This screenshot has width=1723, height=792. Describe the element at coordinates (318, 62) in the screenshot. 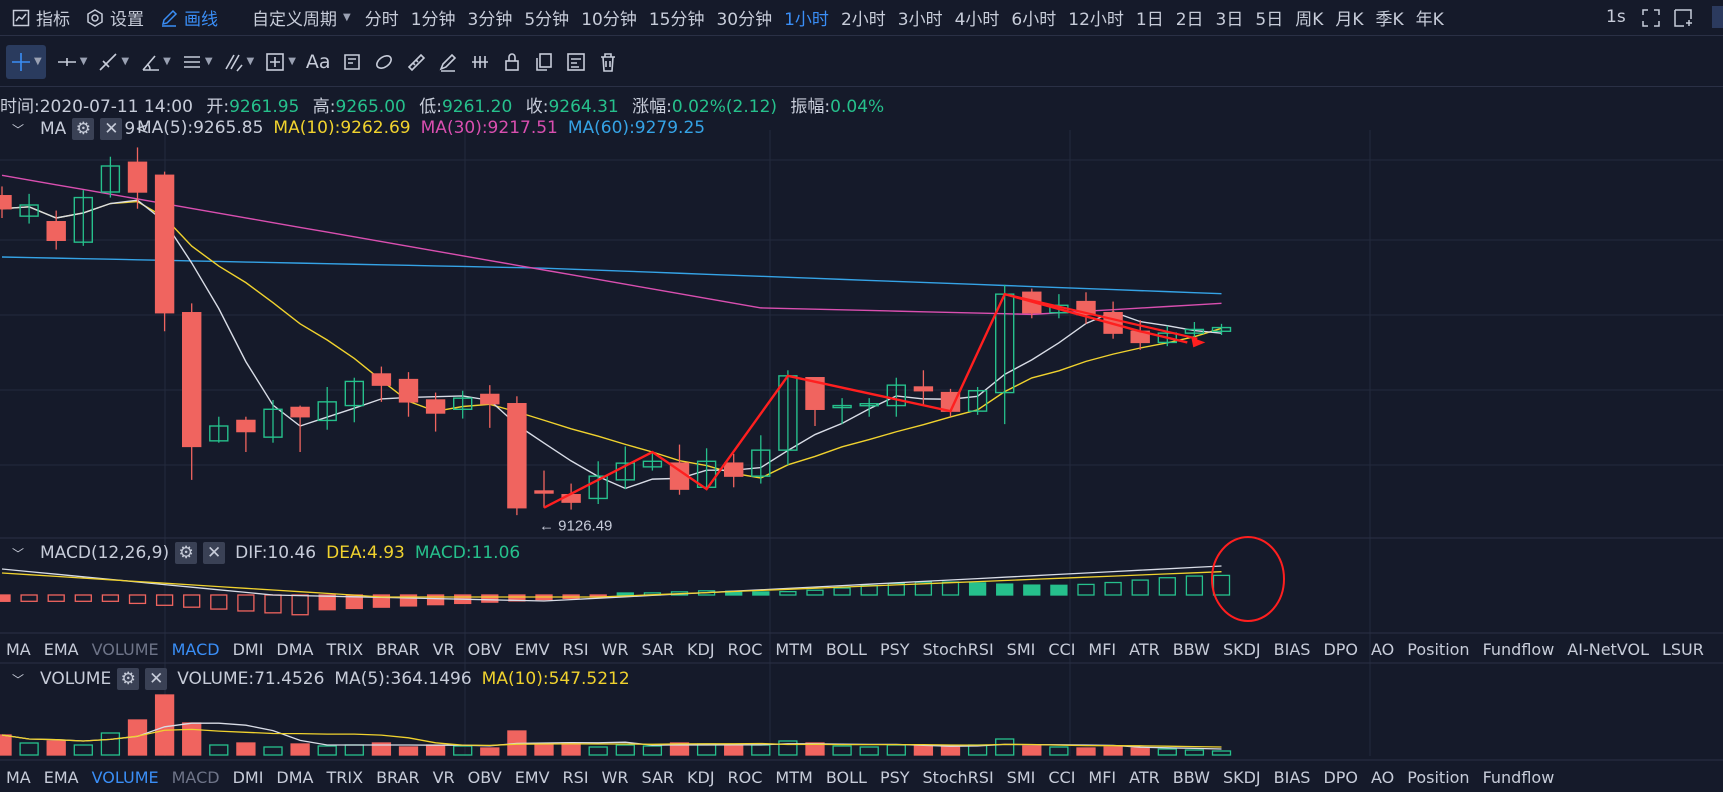

I see `text-tool: Aa` at that location.